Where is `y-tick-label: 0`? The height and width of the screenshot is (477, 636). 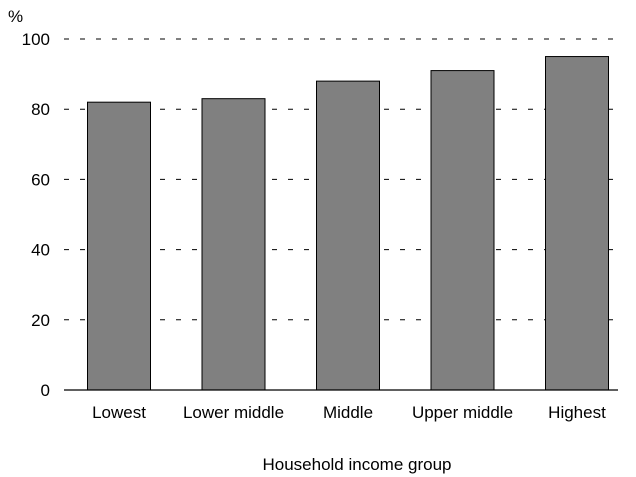
y-tick-label: 0 is located at coordinates (45, 390).